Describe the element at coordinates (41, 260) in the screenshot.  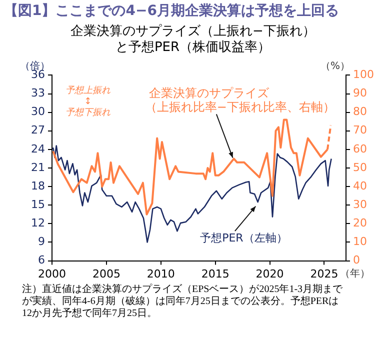
I see `y-tick-label: 6` at that location.